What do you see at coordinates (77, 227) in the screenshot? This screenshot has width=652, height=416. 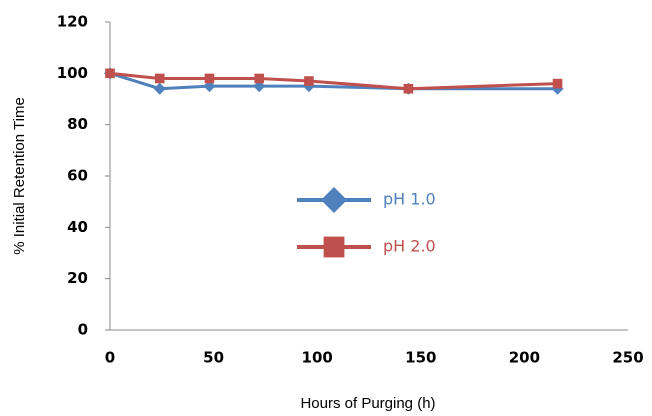 I see `y-tick-label: 40` at bounding box center [77, 227].